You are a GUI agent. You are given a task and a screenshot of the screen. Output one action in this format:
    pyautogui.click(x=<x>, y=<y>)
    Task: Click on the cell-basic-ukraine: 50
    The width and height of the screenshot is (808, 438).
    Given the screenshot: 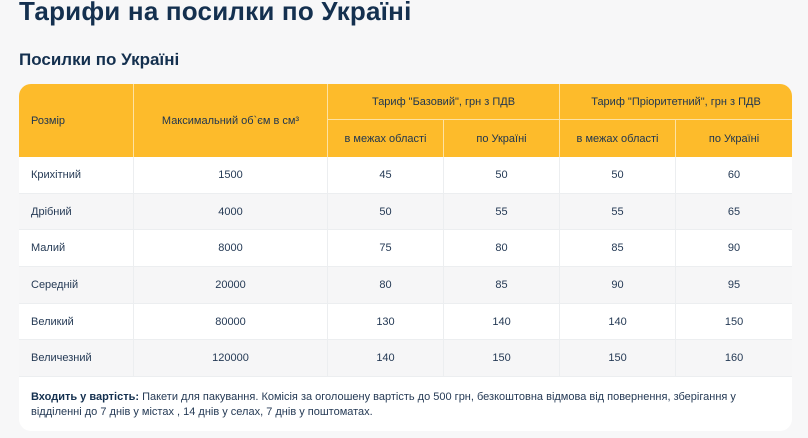 What is the action you would take?
    pyautogui.click(x=502, y=175)
    